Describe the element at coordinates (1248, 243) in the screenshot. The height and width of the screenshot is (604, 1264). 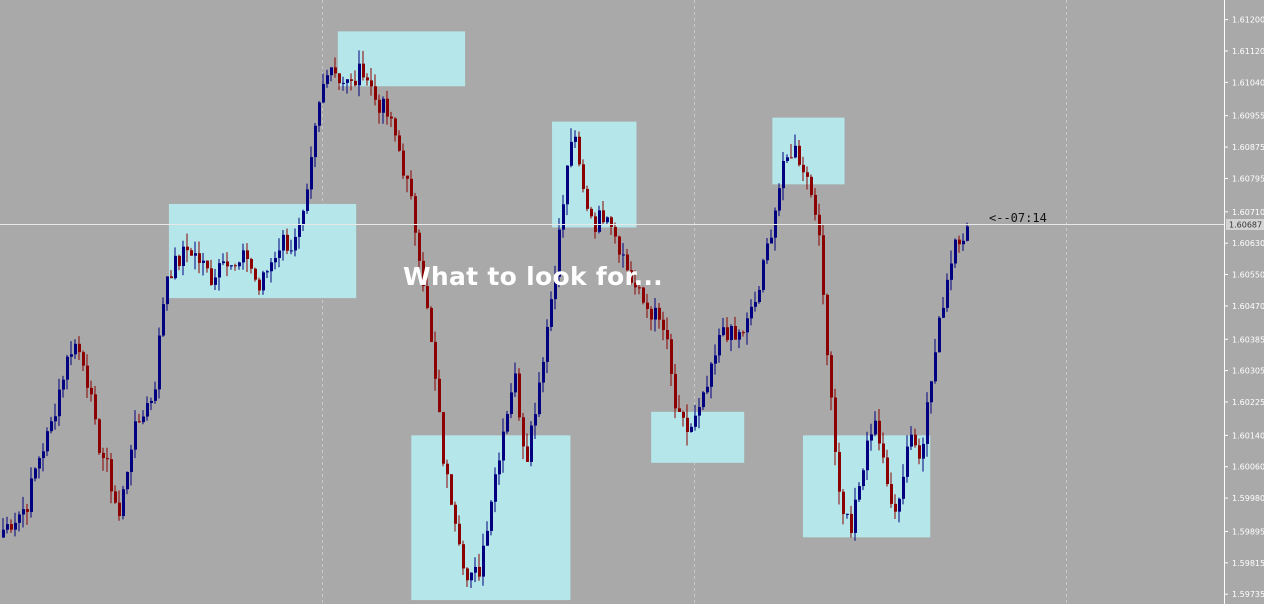
I see `price-axis-label: 1.60630` at that location.